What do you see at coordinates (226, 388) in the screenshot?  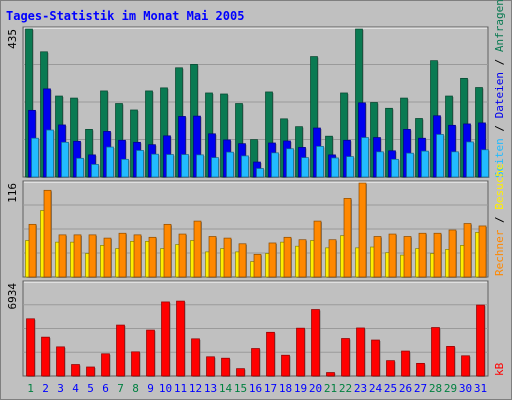 I see `day-label: 14` at bounding box center [226, 388].